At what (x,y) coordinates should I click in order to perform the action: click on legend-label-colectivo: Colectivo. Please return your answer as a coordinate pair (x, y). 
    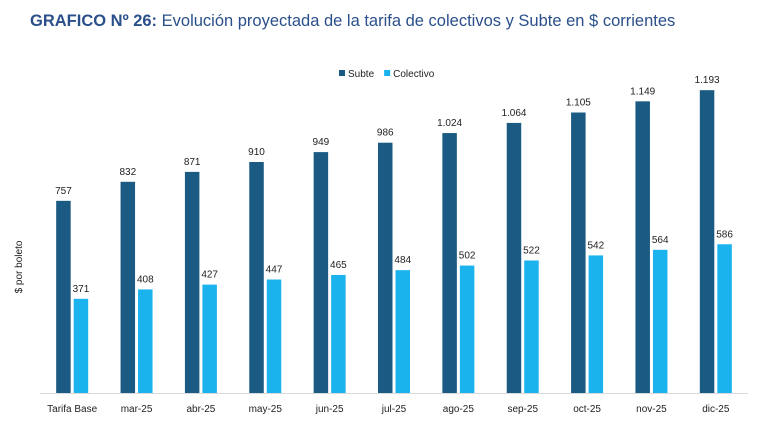
    Looking at the image, I should click on (414, 74).